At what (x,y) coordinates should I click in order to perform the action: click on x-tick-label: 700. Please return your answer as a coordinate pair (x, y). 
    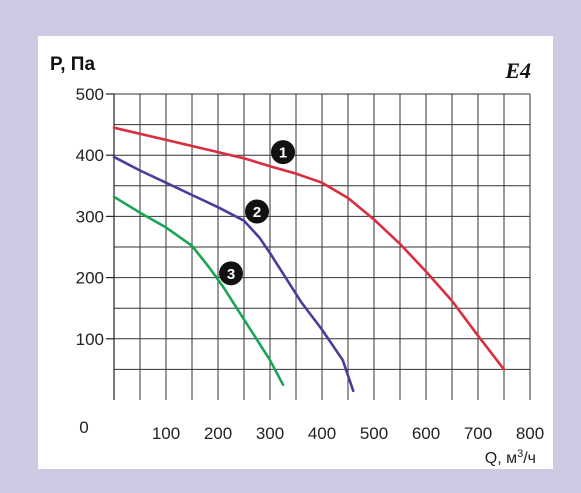
    Looking at the image, I should click on (478, 433).